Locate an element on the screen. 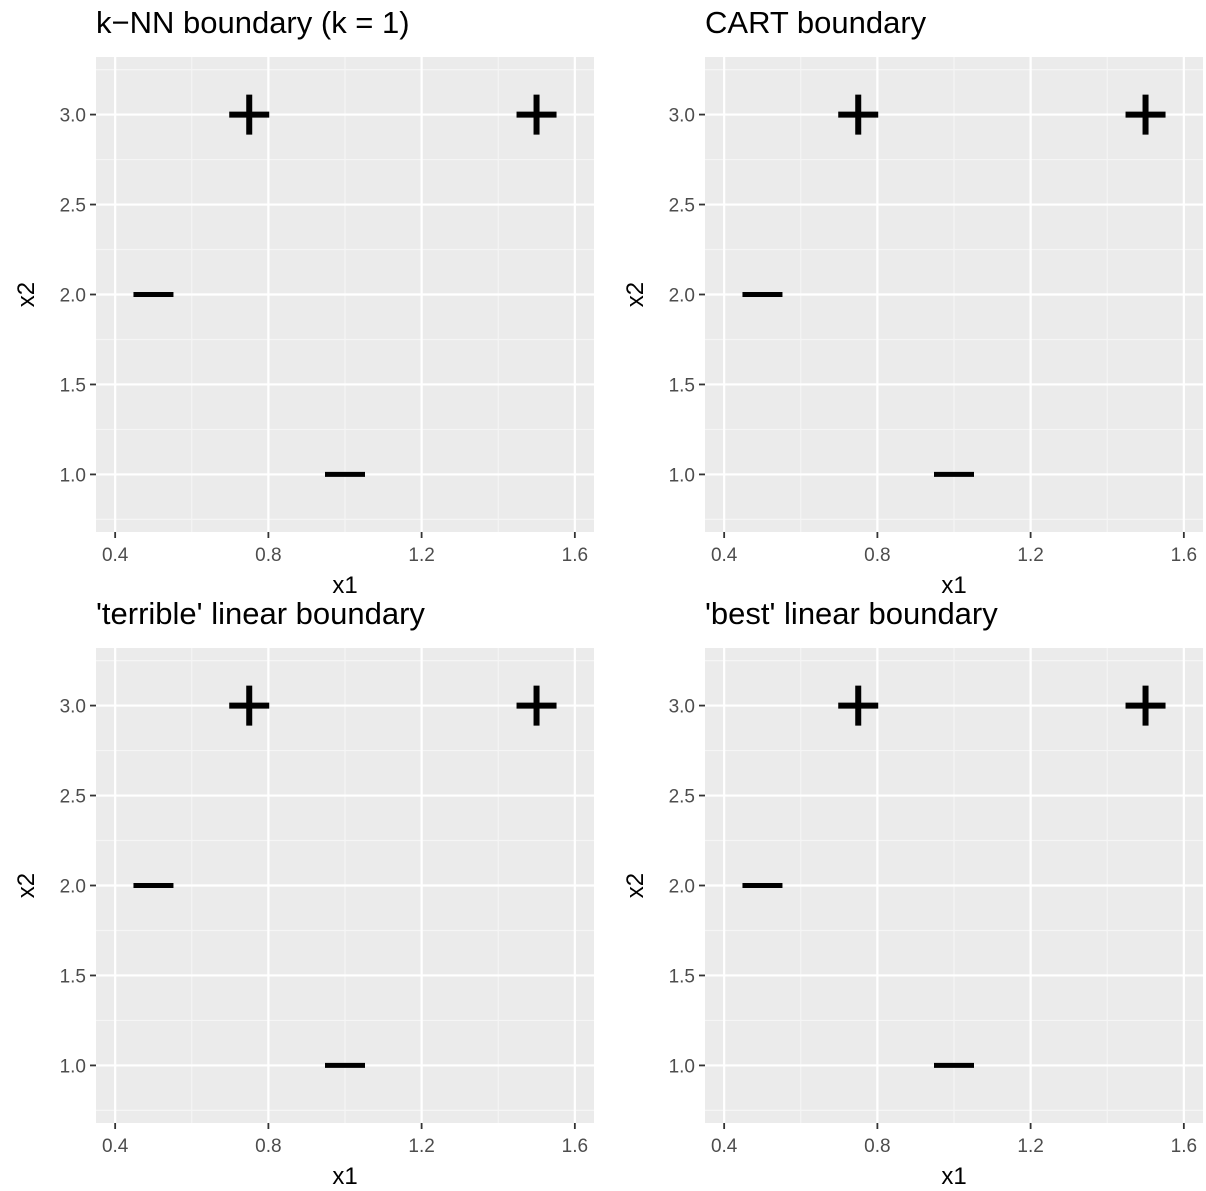 Image resolution: width=1206 pixels, height=1191 pixels. panel-title: k−NN boundary (k = 1) is located at coordinates (253, 22).